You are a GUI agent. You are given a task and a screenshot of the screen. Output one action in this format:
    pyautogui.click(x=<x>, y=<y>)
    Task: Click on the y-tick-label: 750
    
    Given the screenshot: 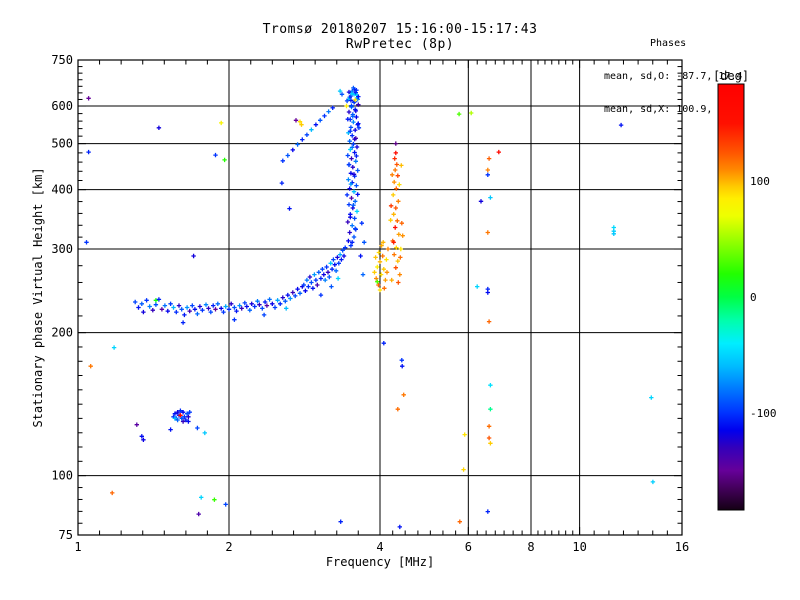 What is the action you would take?
    pyautogui.click(x=62, y=60)
    